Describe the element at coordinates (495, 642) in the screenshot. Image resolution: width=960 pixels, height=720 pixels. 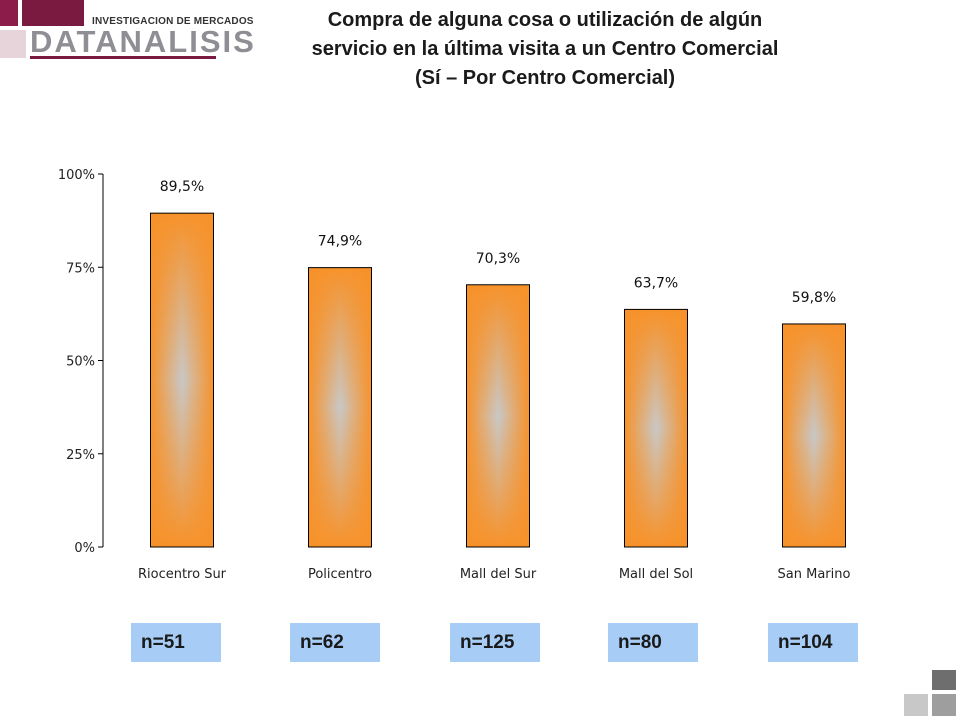
I see `sample-size-box: n=125` at that location.